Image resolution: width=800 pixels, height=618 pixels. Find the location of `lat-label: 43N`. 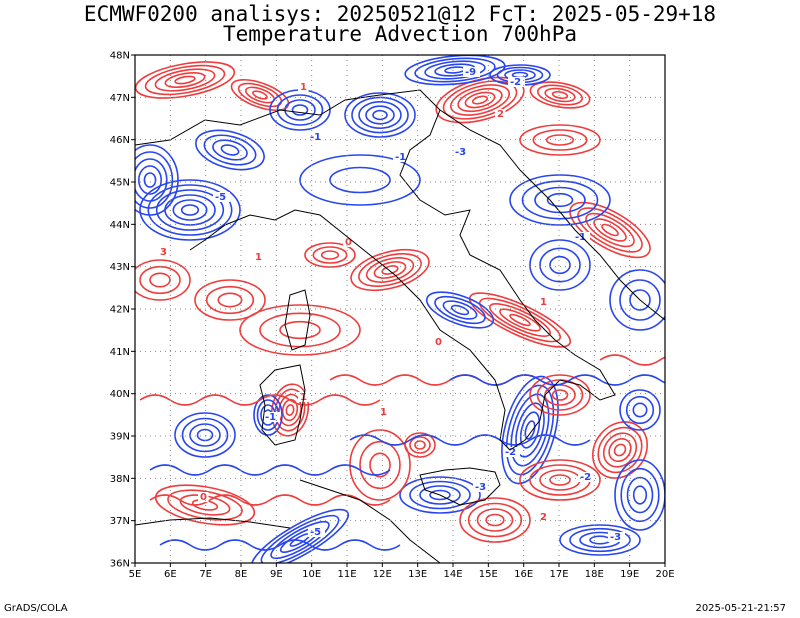

lat-label: 43N is located at coordinates (120, 267).